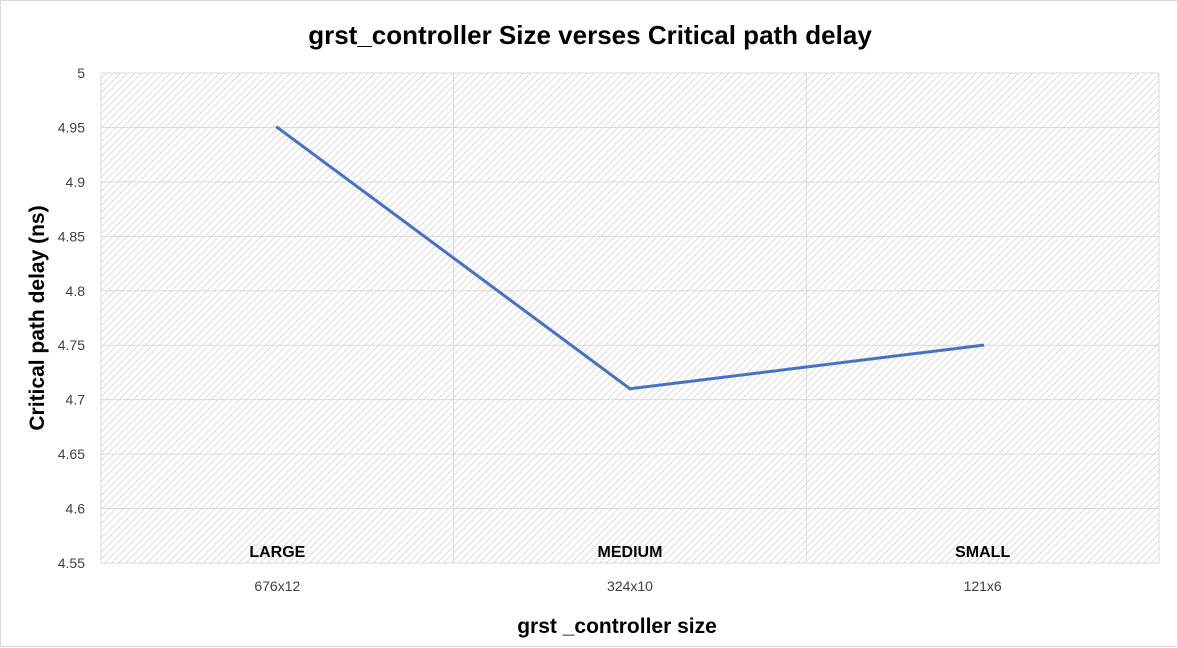 The height and width of the screenshot is (648, 1178). I want to click on category-name-label: LARGE, so click(277, 552).